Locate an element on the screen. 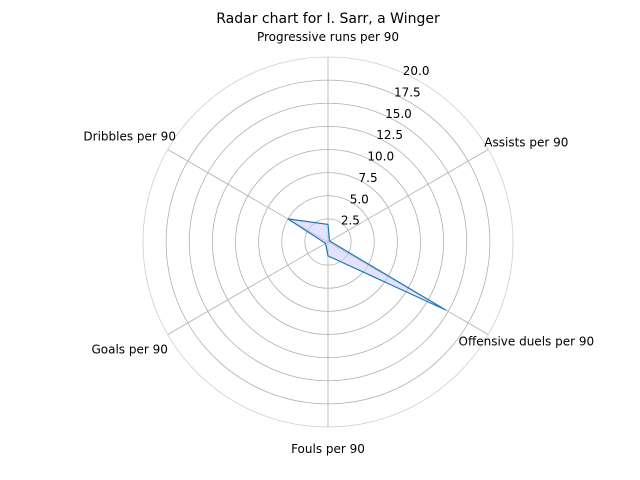  chart-title: Radar chart for I. Sarr, a Winger is located at coordinates (328, 19).